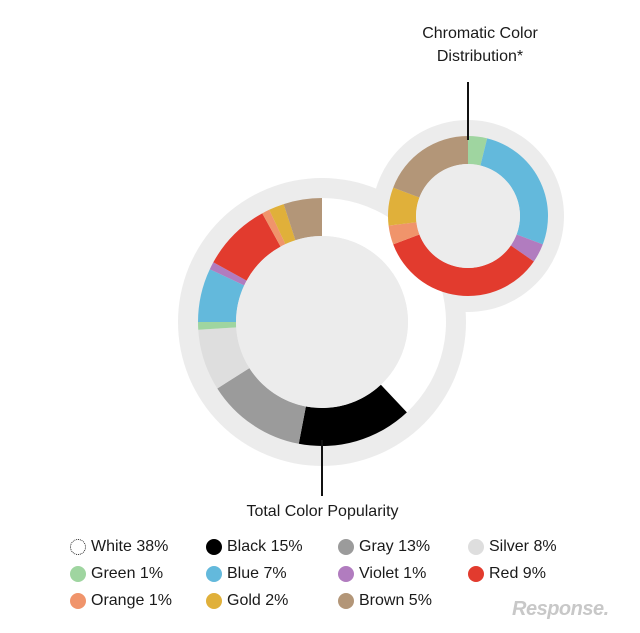 The image size is (640, 633). Describe the element at coordinates (517, 573) in the screenshot. I see `legend-label: Red 9%` at that location.